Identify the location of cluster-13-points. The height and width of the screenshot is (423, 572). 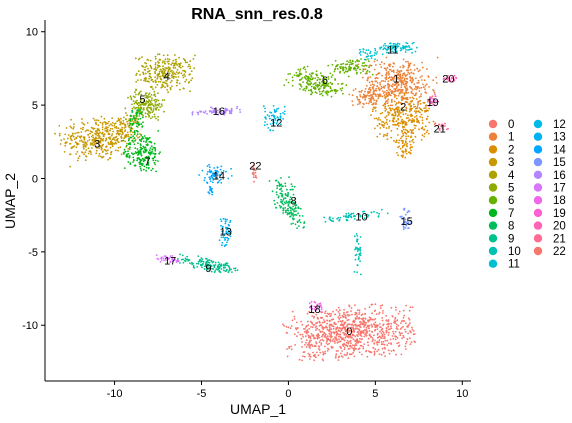
(225, 232).